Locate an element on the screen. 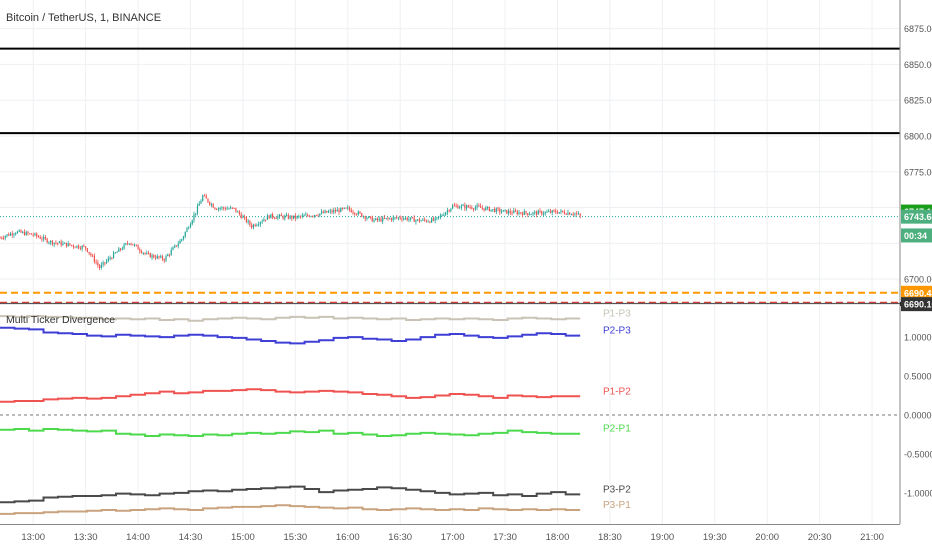 The height and width of the screenshot is (550, 932). time-tick-label: 17:00 is located at coordinates (453, 537).